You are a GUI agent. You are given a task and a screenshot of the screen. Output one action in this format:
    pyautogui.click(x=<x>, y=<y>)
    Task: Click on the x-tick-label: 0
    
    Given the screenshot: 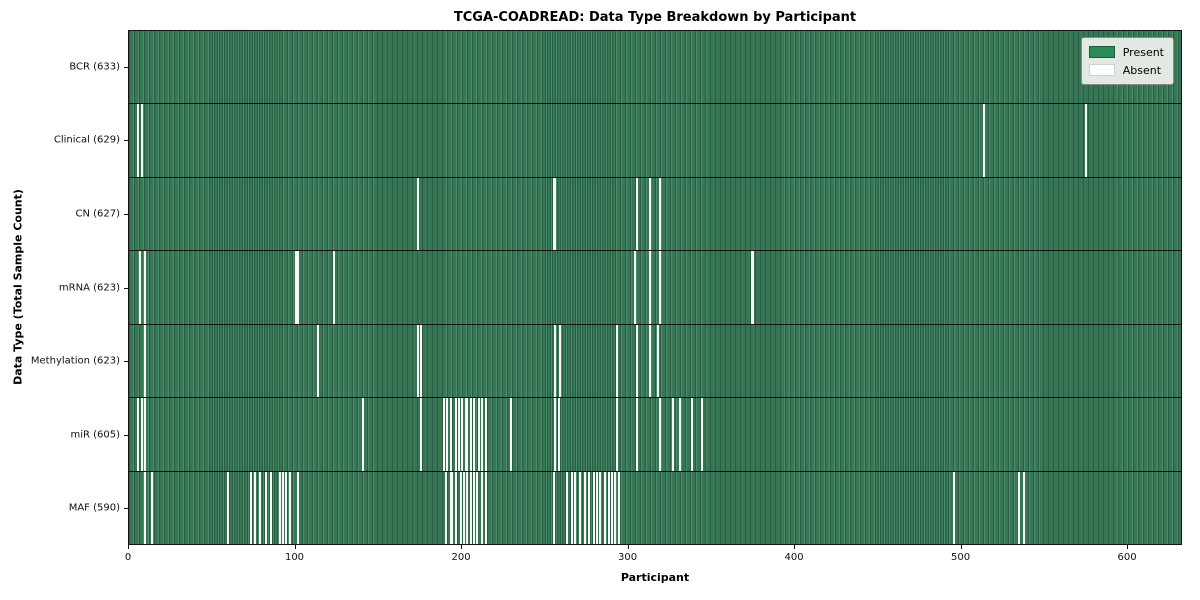 What is the action you would take?
    pyautogui.click(x=128, y=557)
    